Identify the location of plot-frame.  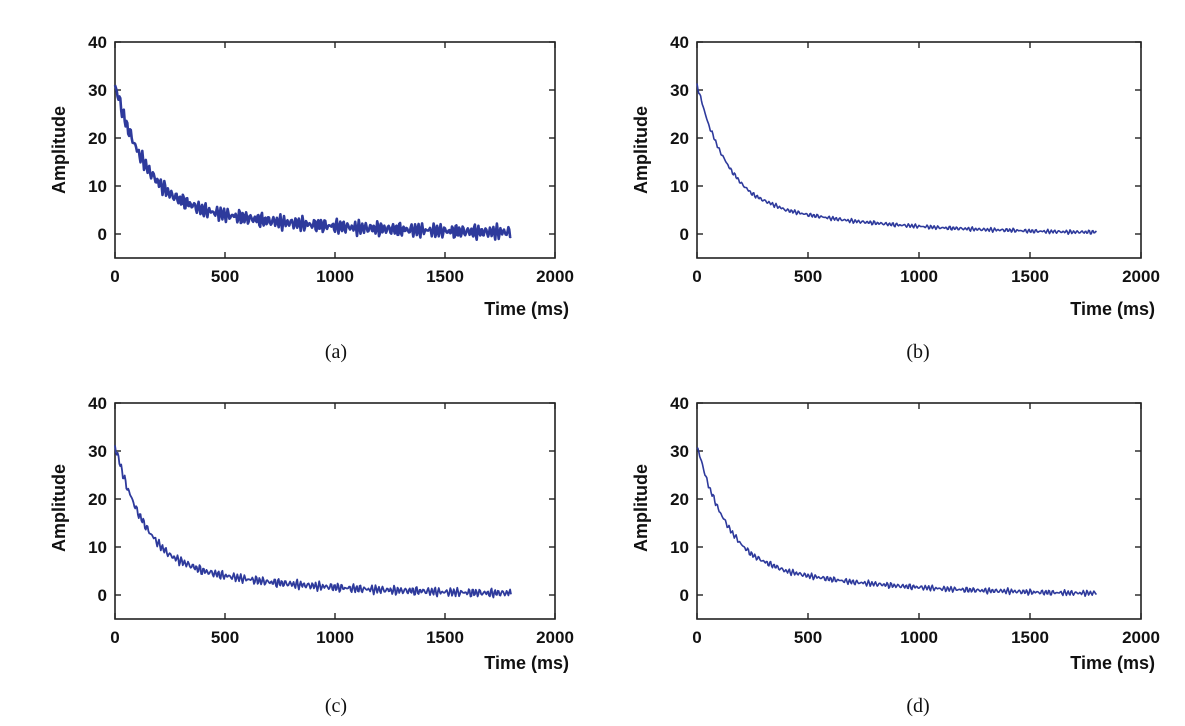
(919, 511).